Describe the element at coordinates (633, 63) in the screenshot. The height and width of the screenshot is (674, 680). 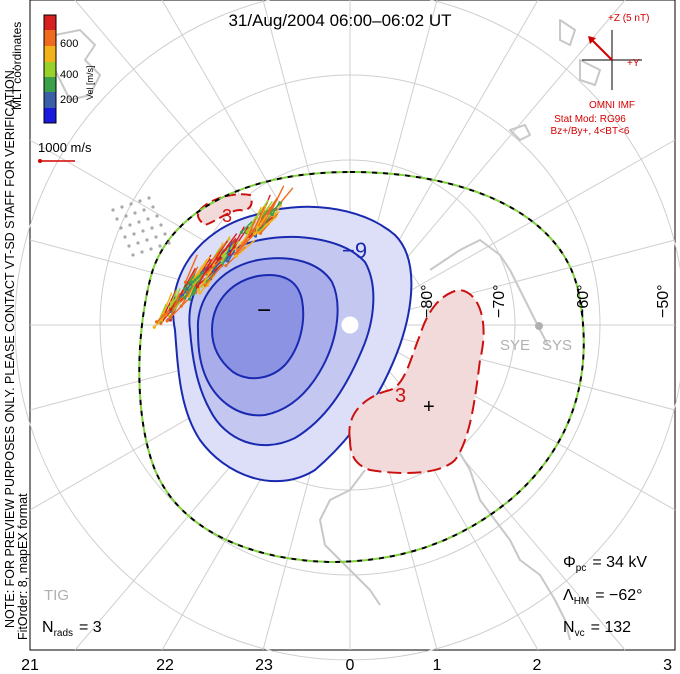
I see `imf-y-label: +Y` at that location.